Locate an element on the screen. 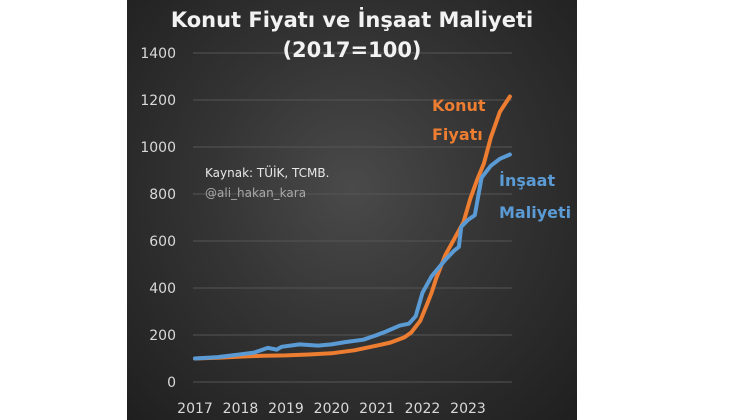 The width and height of the screenshot is (730, 420). y-tick-label: 1000 is located at coordinates (158, 148).